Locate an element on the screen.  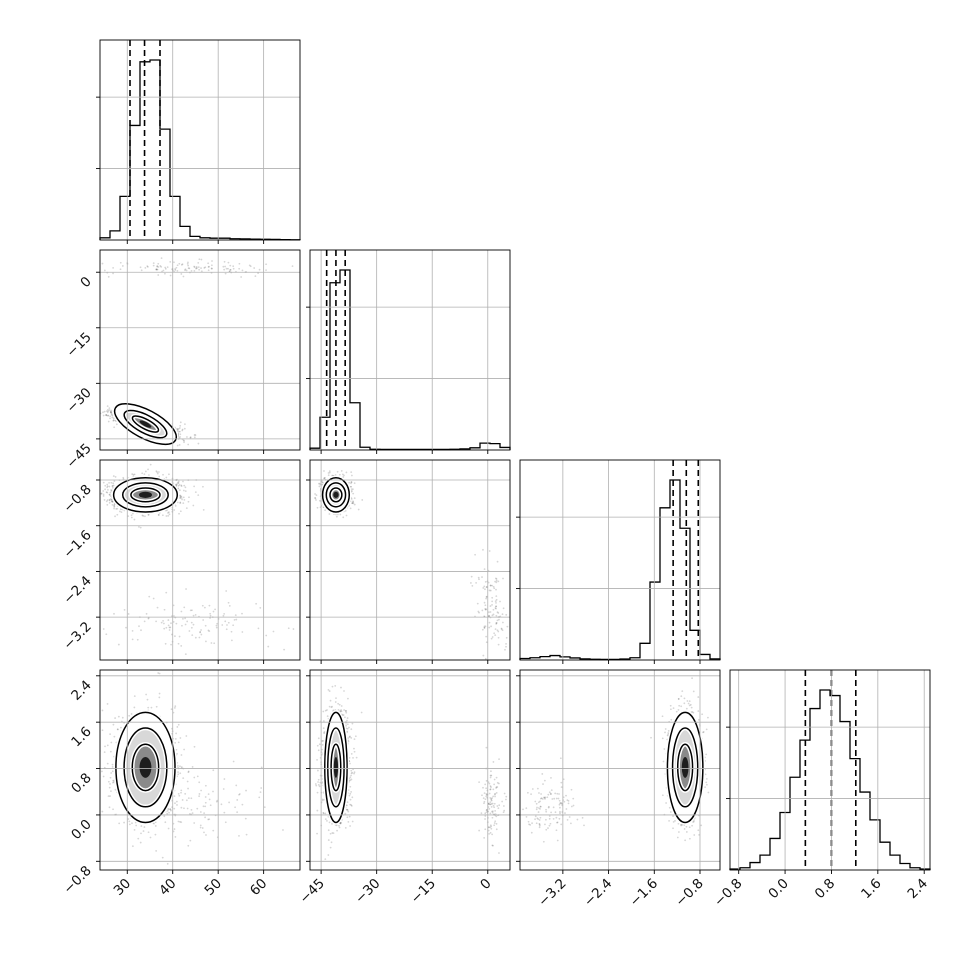
scatter-density-panel is located at coordinates (192, 768).